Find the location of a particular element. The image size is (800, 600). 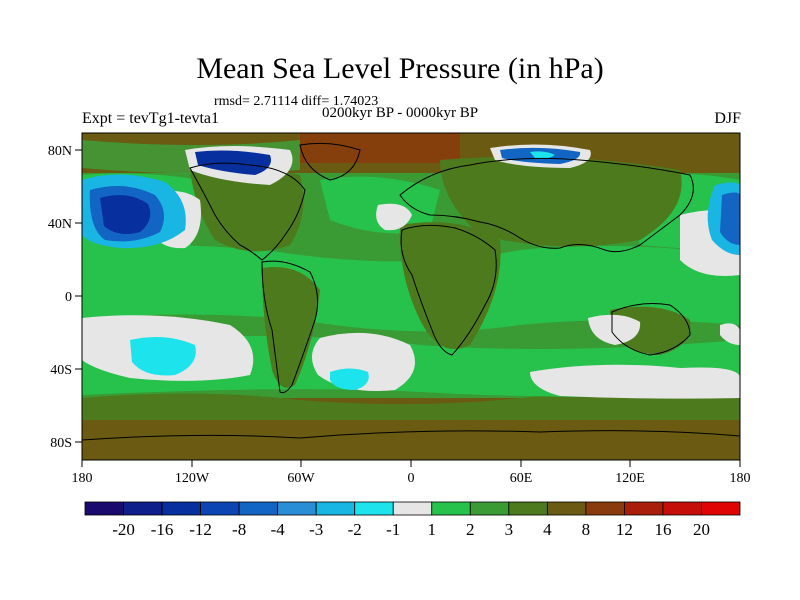

south-pacific-grey-east is located at coordinates (730, 334).